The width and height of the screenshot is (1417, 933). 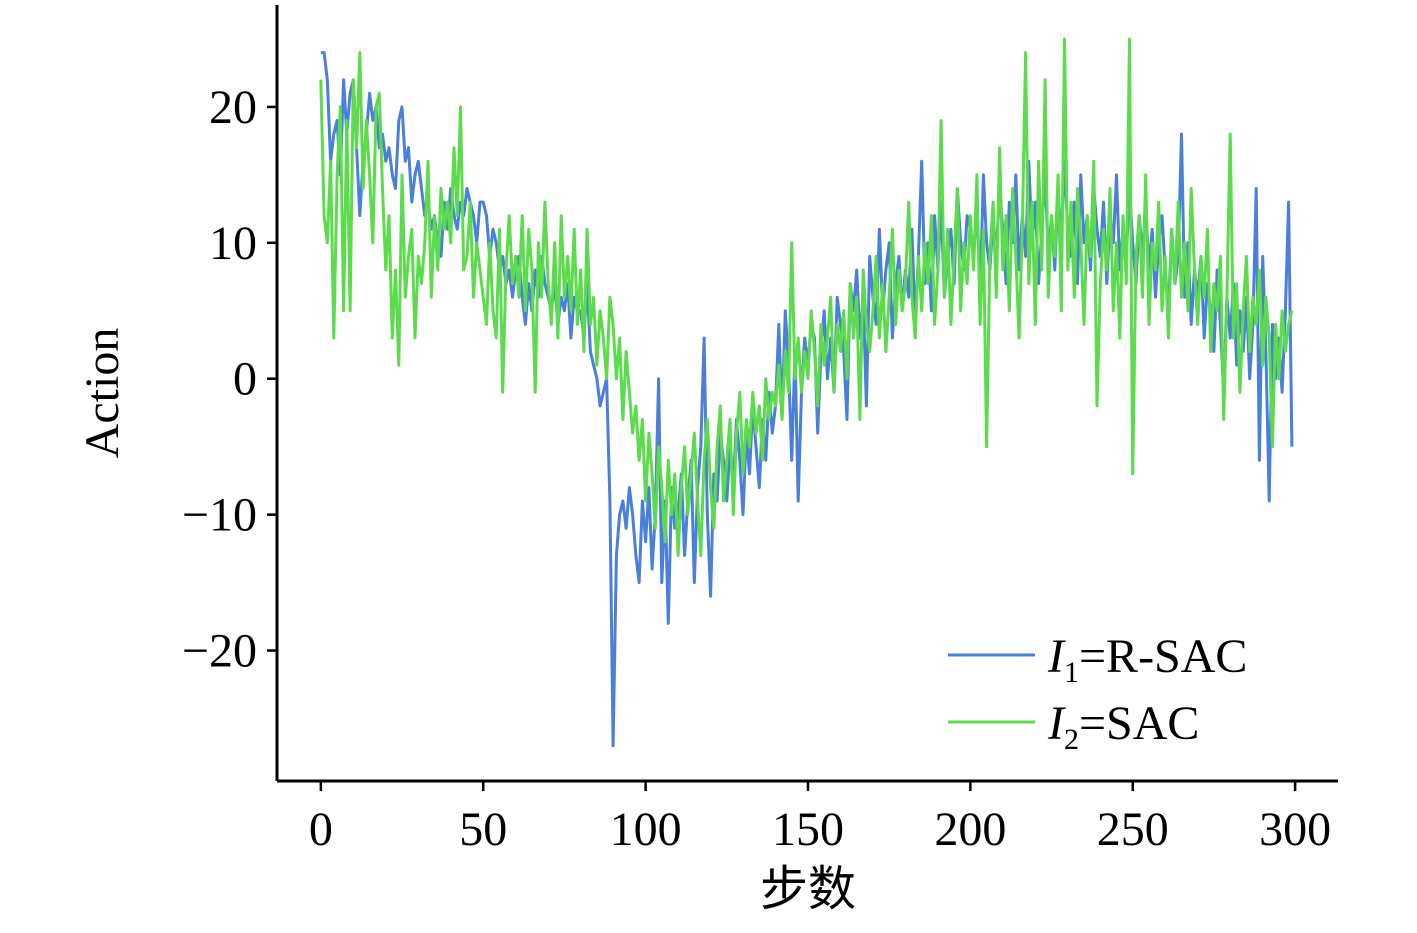 I want to click on x-tick-label: 0, so click(x=321, y=829).